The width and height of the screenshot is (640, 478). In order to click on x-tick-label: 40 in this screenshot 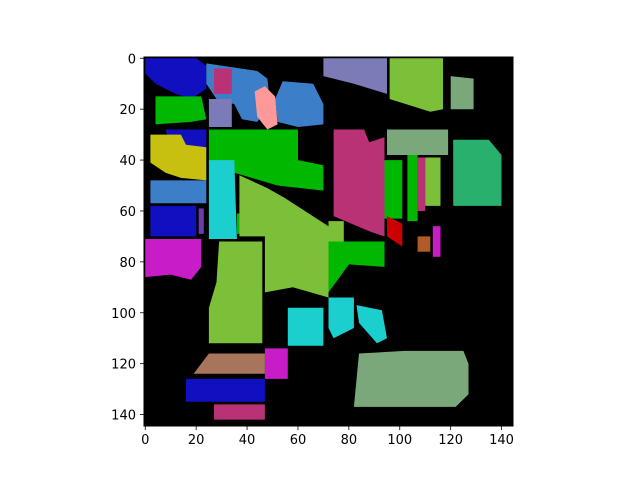, I will do `click(247, 440)`.